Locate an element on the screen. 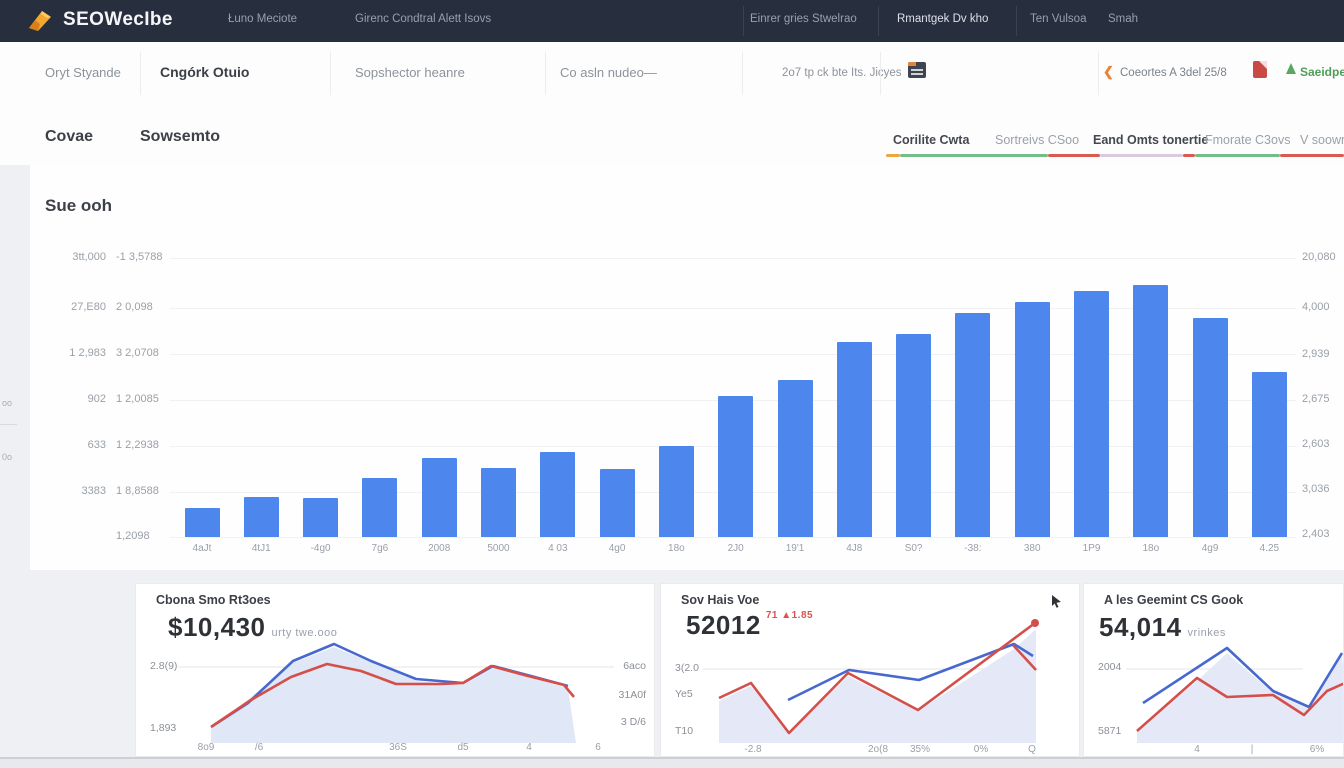  topnav-item-2: Girenc Condtral Alett Isovs is located at coordinates (423, 19).